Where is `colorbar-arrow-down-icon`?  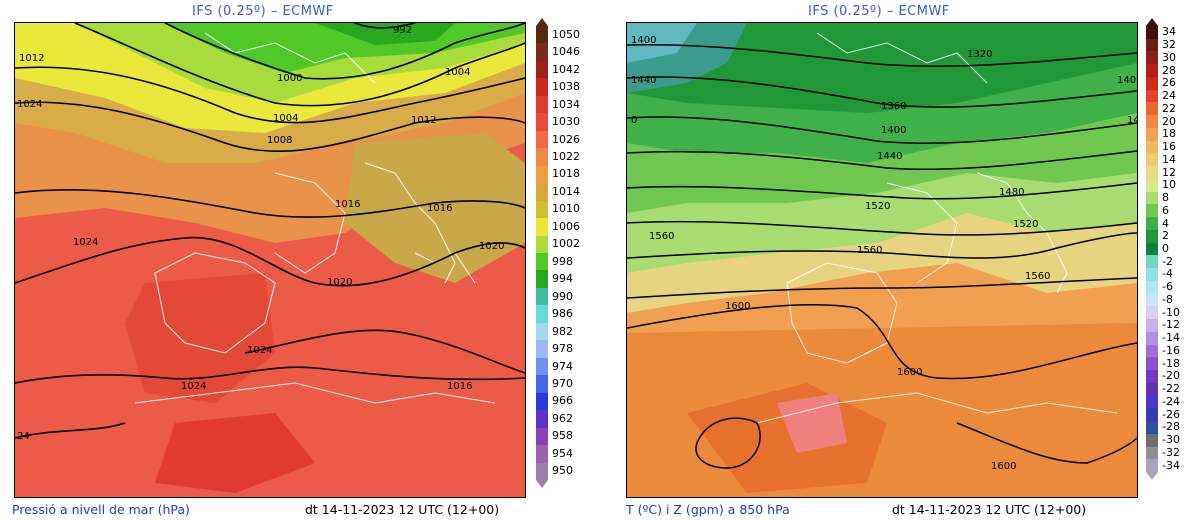 colorbar-arrow-down-icon is located at coordinates (1152, 476).